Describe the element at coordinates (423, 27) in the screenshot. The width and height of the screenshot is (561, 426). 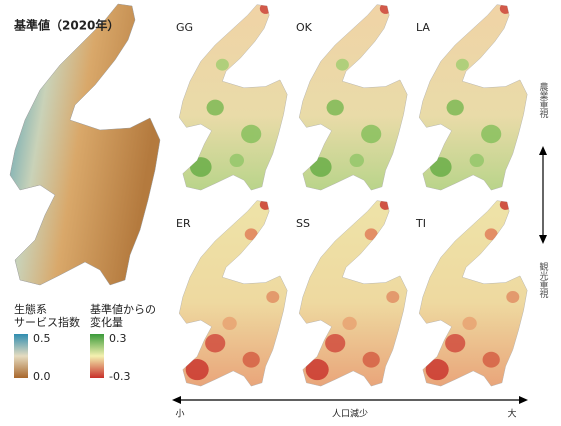
I see `panel-label: LA` at that location.